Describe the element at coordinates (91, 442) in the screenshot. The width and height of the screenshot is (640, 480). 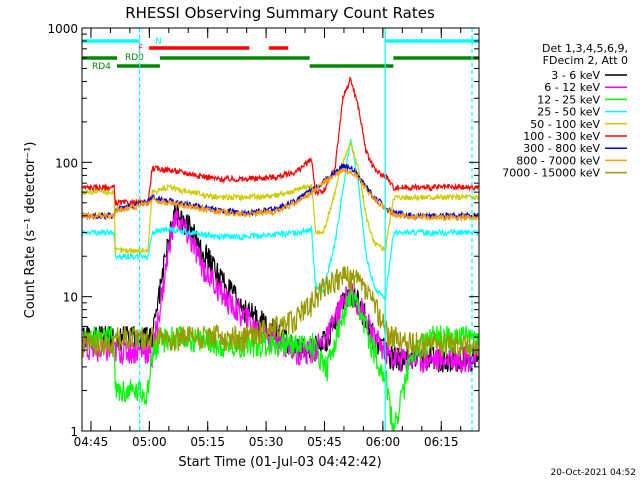
I see `x-tick-label: 04:45` at that location.